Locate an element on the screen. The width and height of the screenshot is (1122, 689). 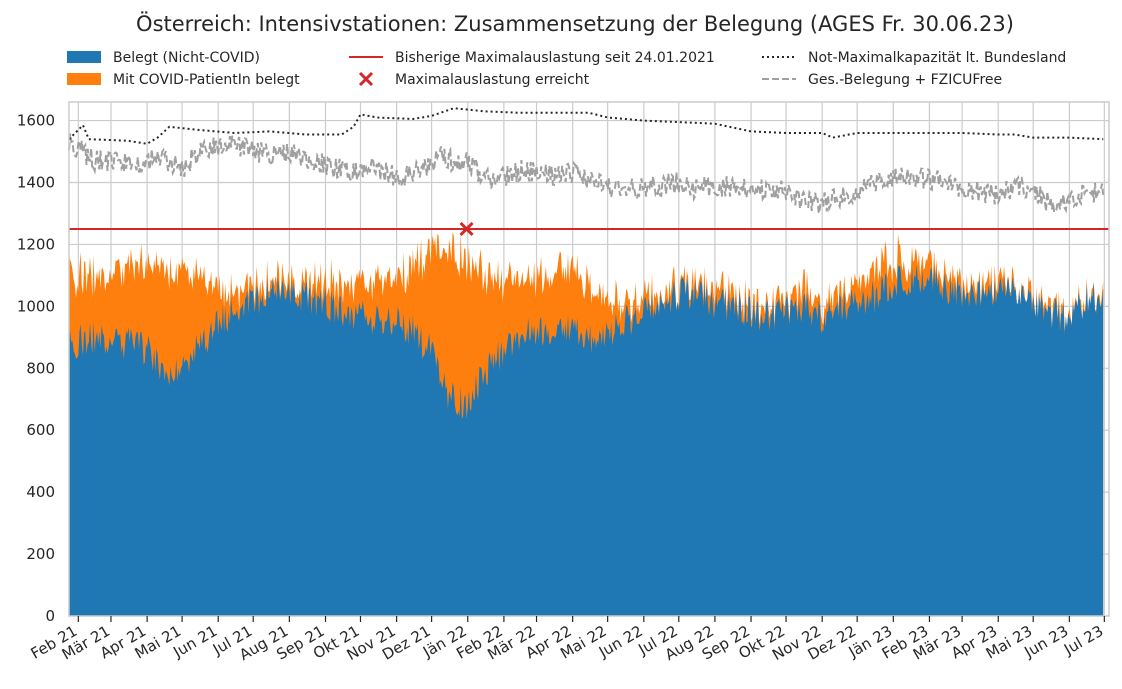
y-tick-label: 1400 is located at coordinates (36, 183).